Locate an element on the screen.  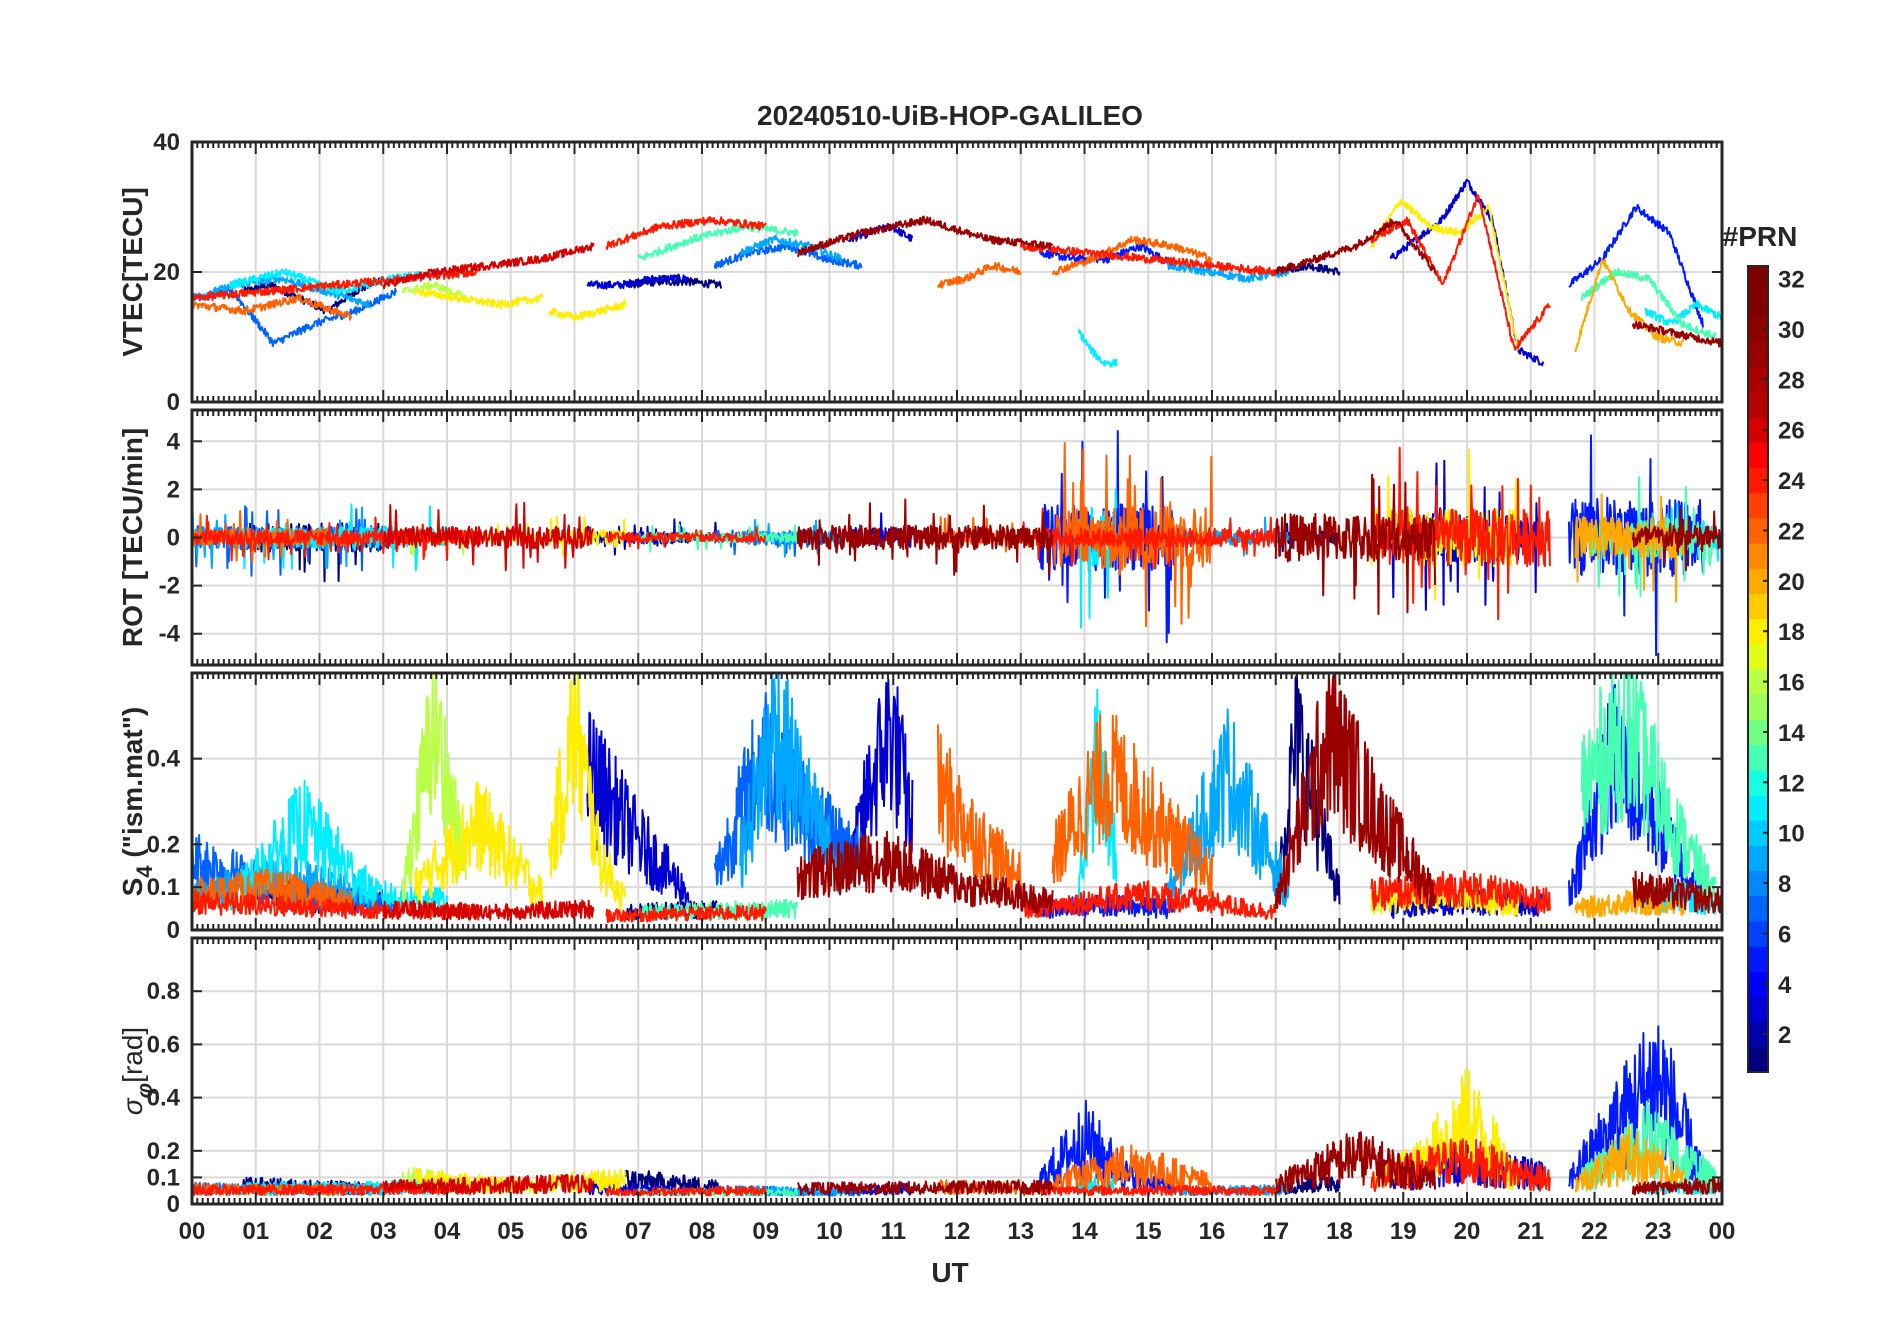
colorbar-frame is located at coordinates (1758, 669).